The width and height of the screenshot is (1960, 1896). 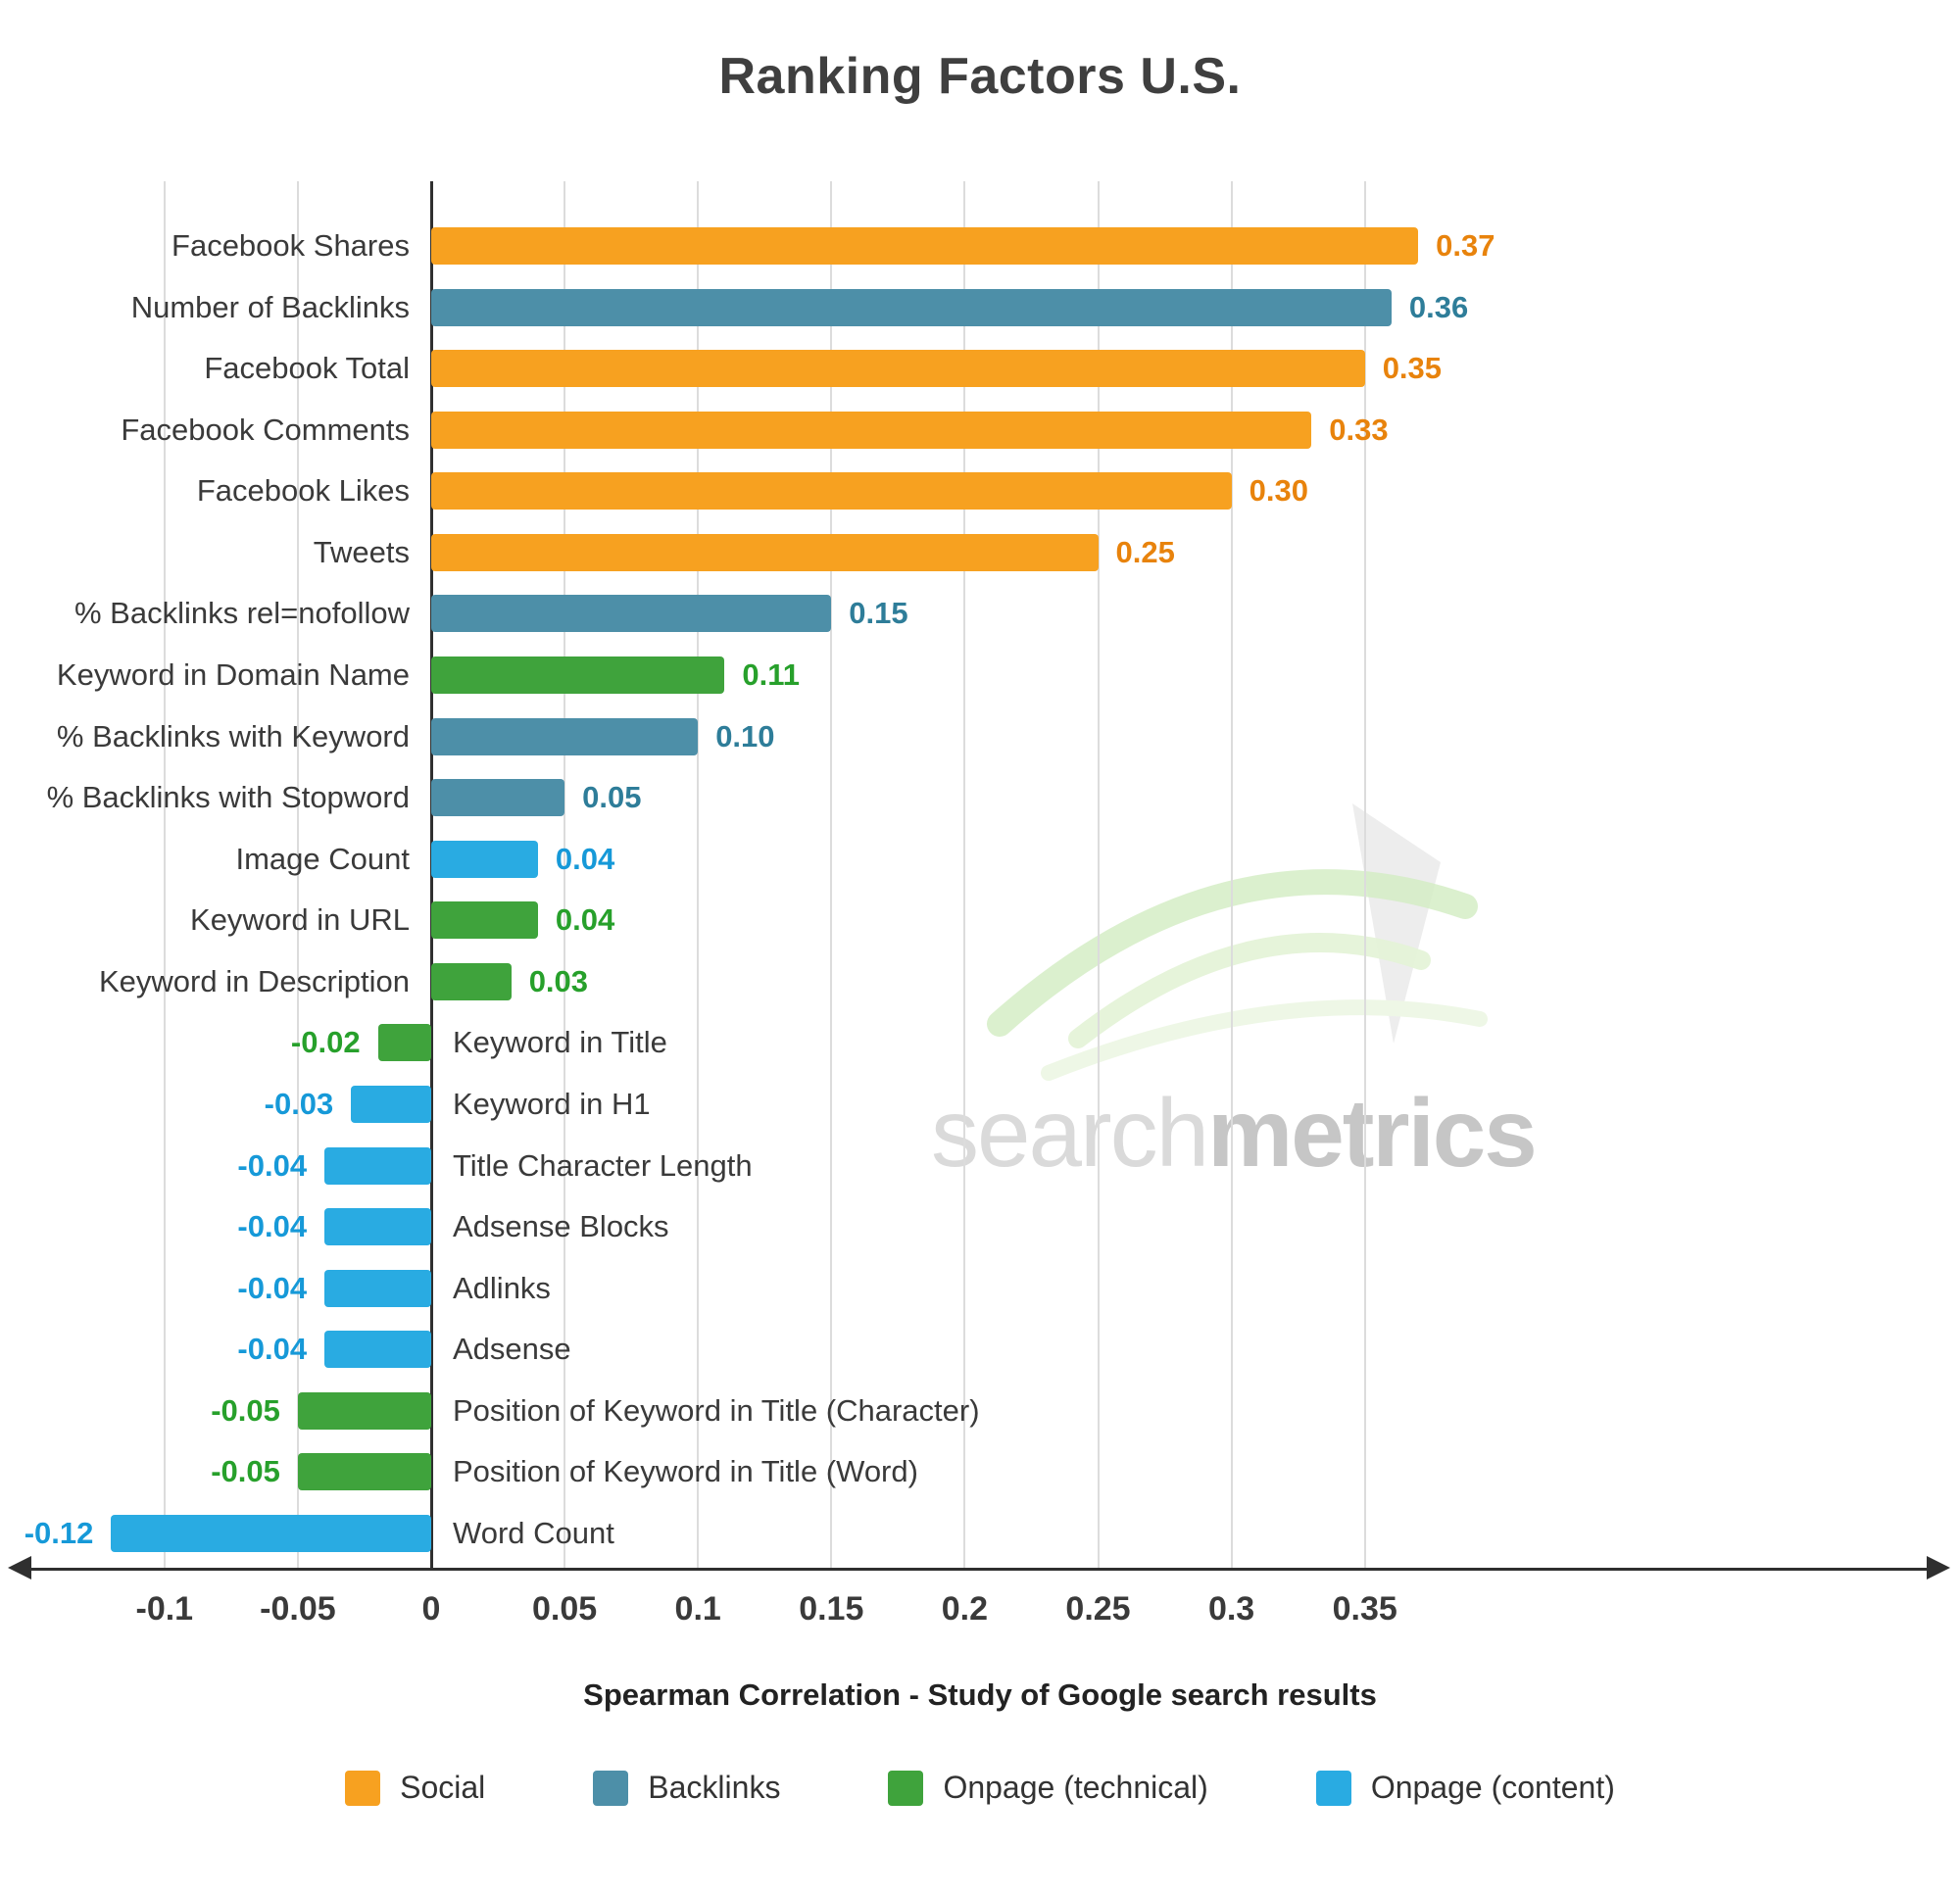 What do you see at coordinates (552, 1104) in the screenshot?
I see `bar-label: Keyword in H1` at bounding box center [552, 1104].